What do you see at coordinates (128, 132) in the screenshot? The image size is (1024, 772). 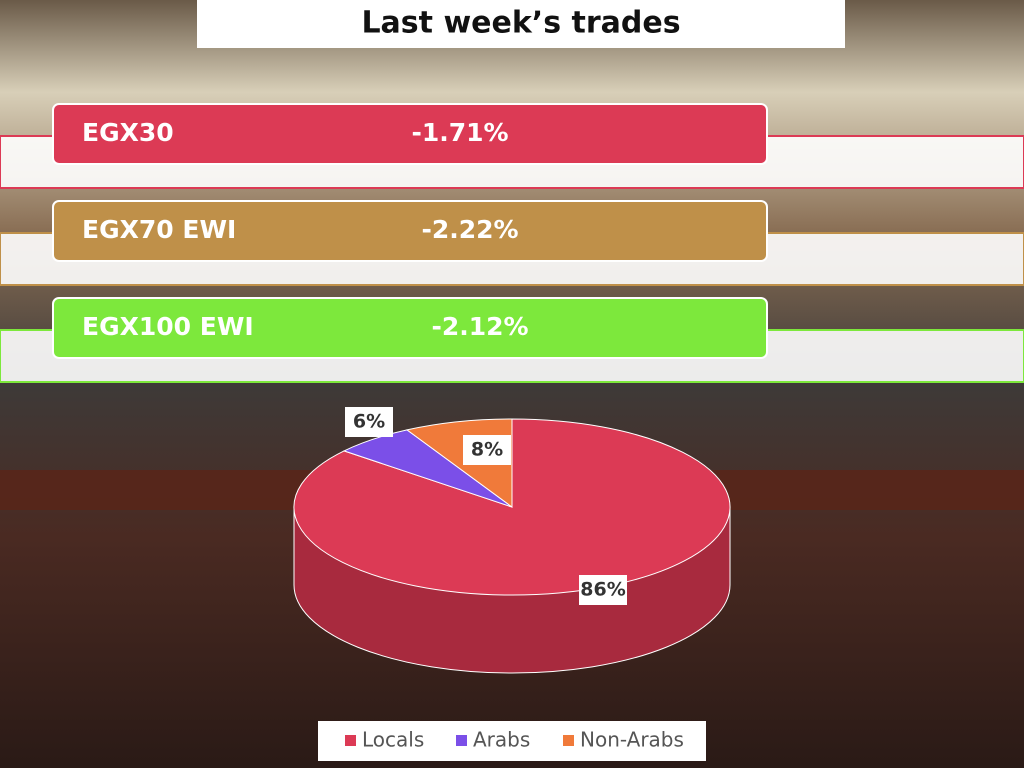 I see `index-name: EGX30` at bounding box center [128, 132].